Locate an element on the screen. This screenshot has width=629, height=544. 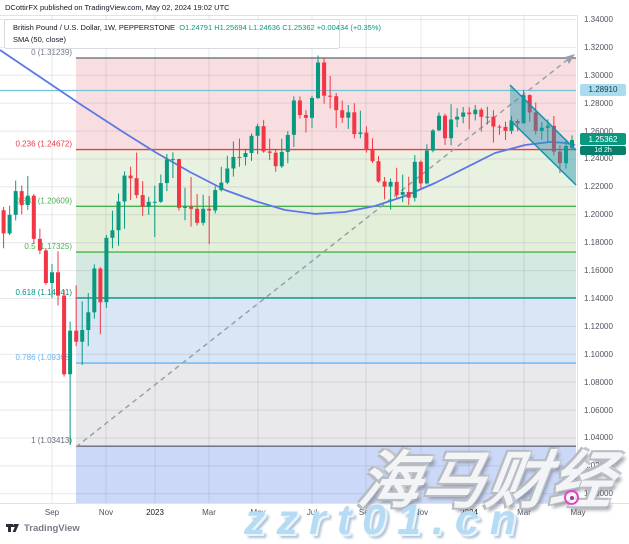
fib-level-label: 0.786 (1.09368) is located at coordinates (44, 357).